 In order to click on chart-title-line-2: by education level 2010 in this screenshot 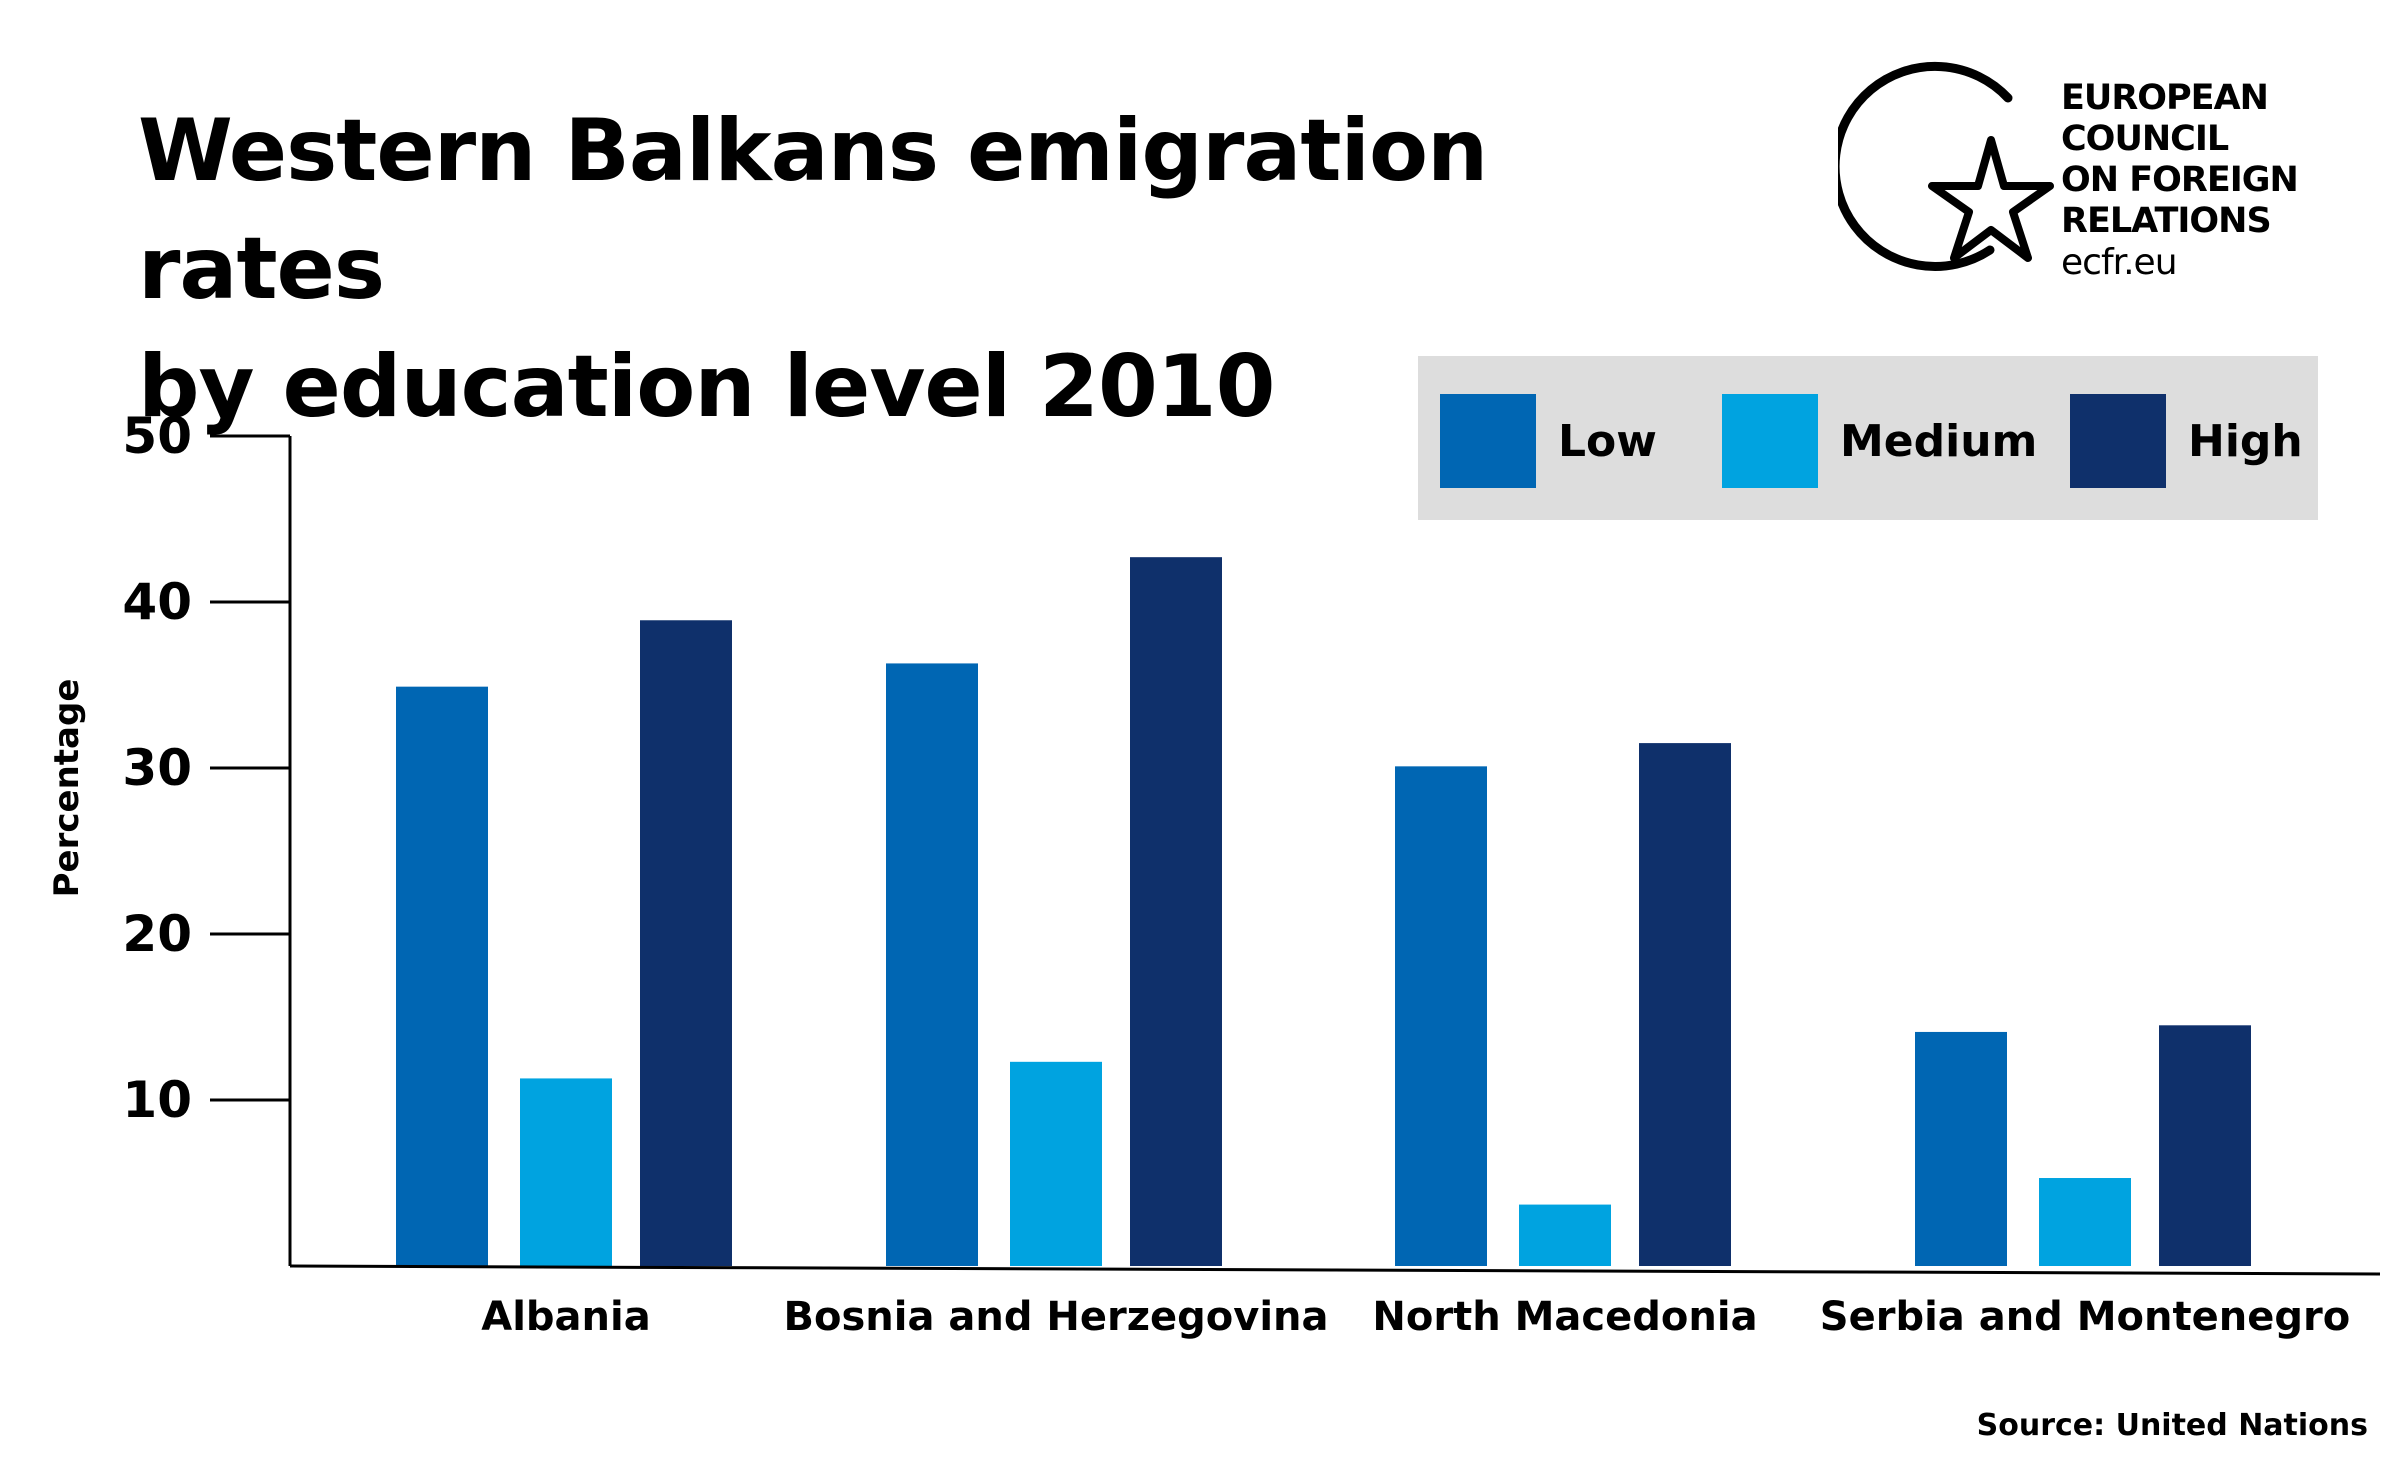, I will do `click(707, 387)`.